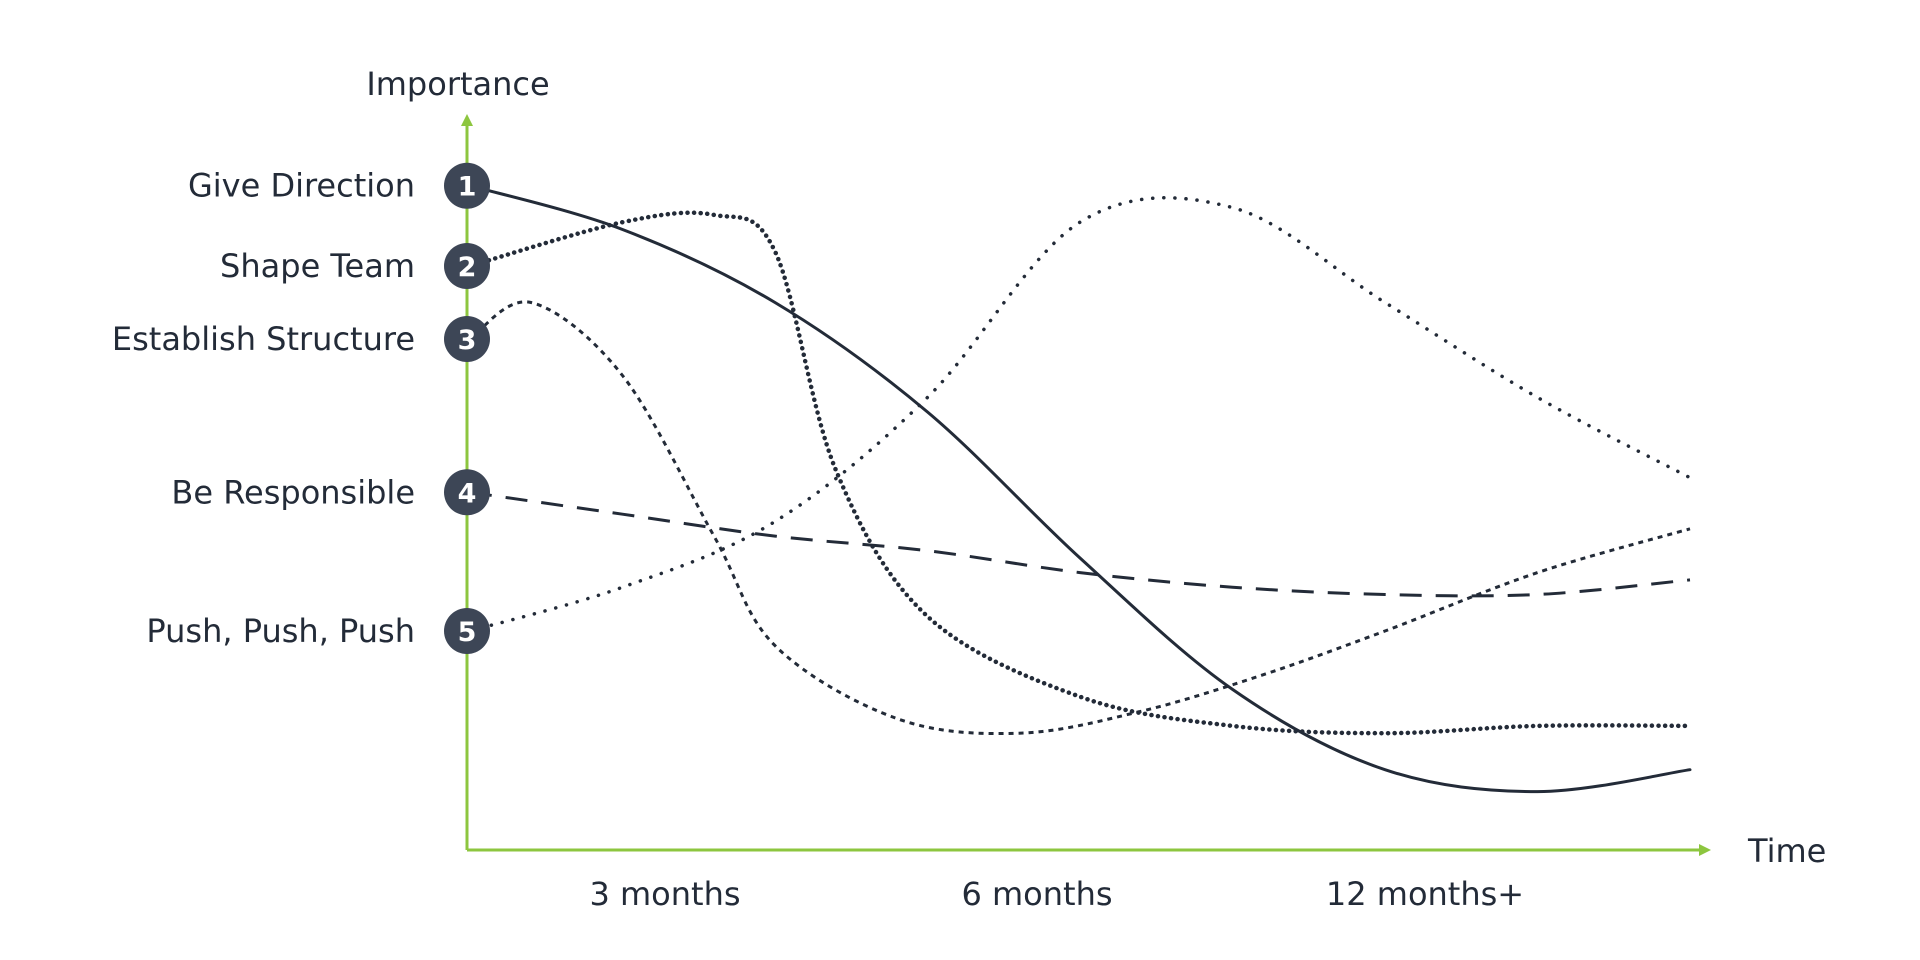 Image resolution: width=1920 pixels, height=960 pixels. What do you see at coordinates (664, 894) in the screenshot?
I see `x-tick-label-3-months: 3 months` at bounding box center [664, 894].